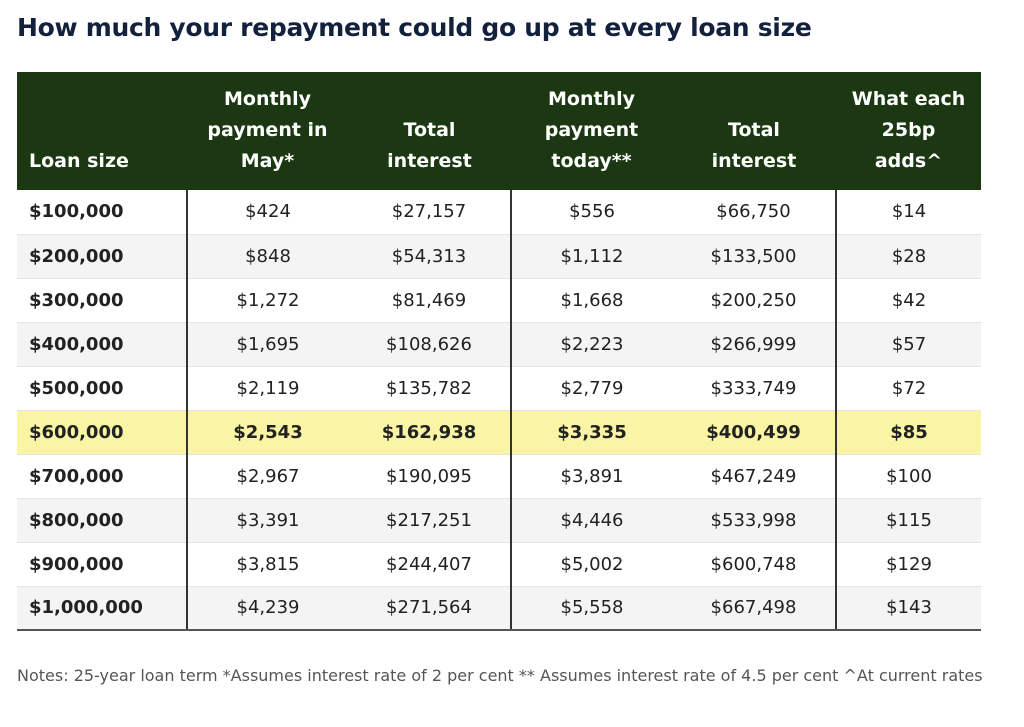  Describe the element at coordinates (908, 520) in the screenshot. I see `each-25bp-adds-cell: $115` at that location.